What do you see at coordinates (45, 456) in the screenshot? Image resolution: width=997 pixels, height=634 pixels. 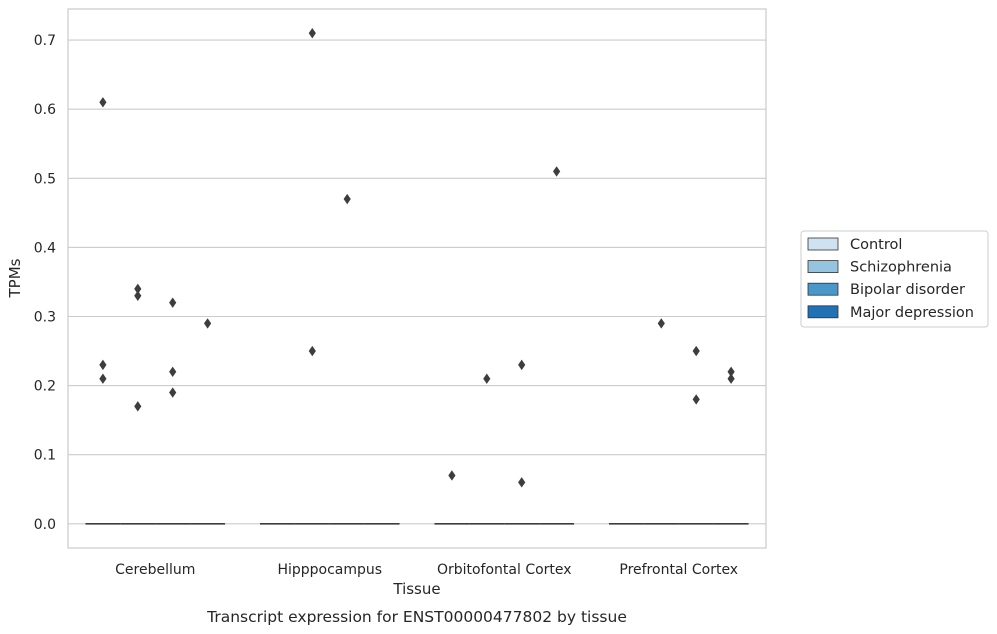 I see `y-tick-label: 0.1` at bounding box center [45, 456].